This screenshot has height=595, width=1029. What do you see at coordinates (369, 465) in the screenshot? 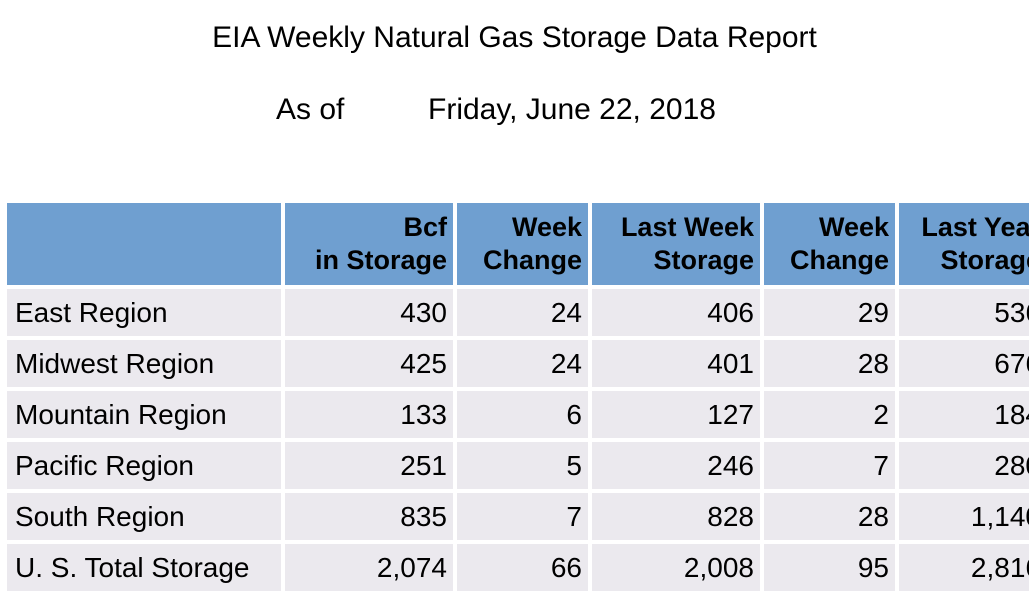
I see `value-cell: 251` at bounding box center [369, 465].